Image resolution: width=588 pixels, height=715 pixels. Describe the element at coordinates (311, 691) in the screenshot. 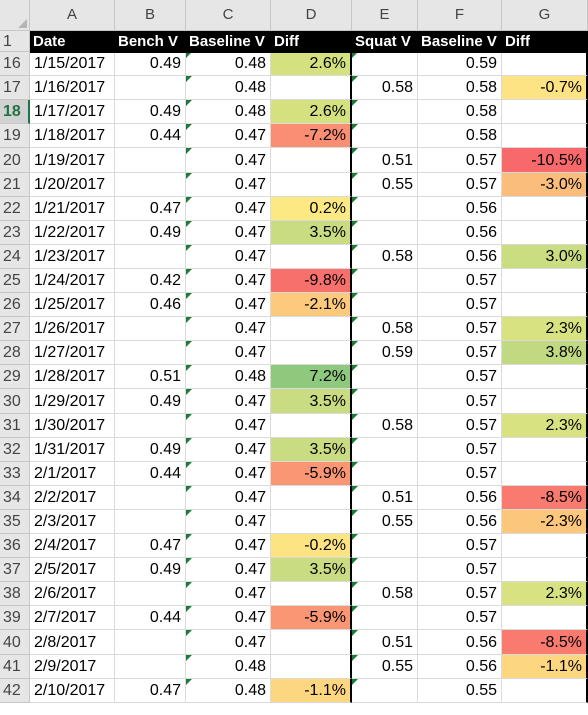

I see `diff-cell: -1.1%` at that location.